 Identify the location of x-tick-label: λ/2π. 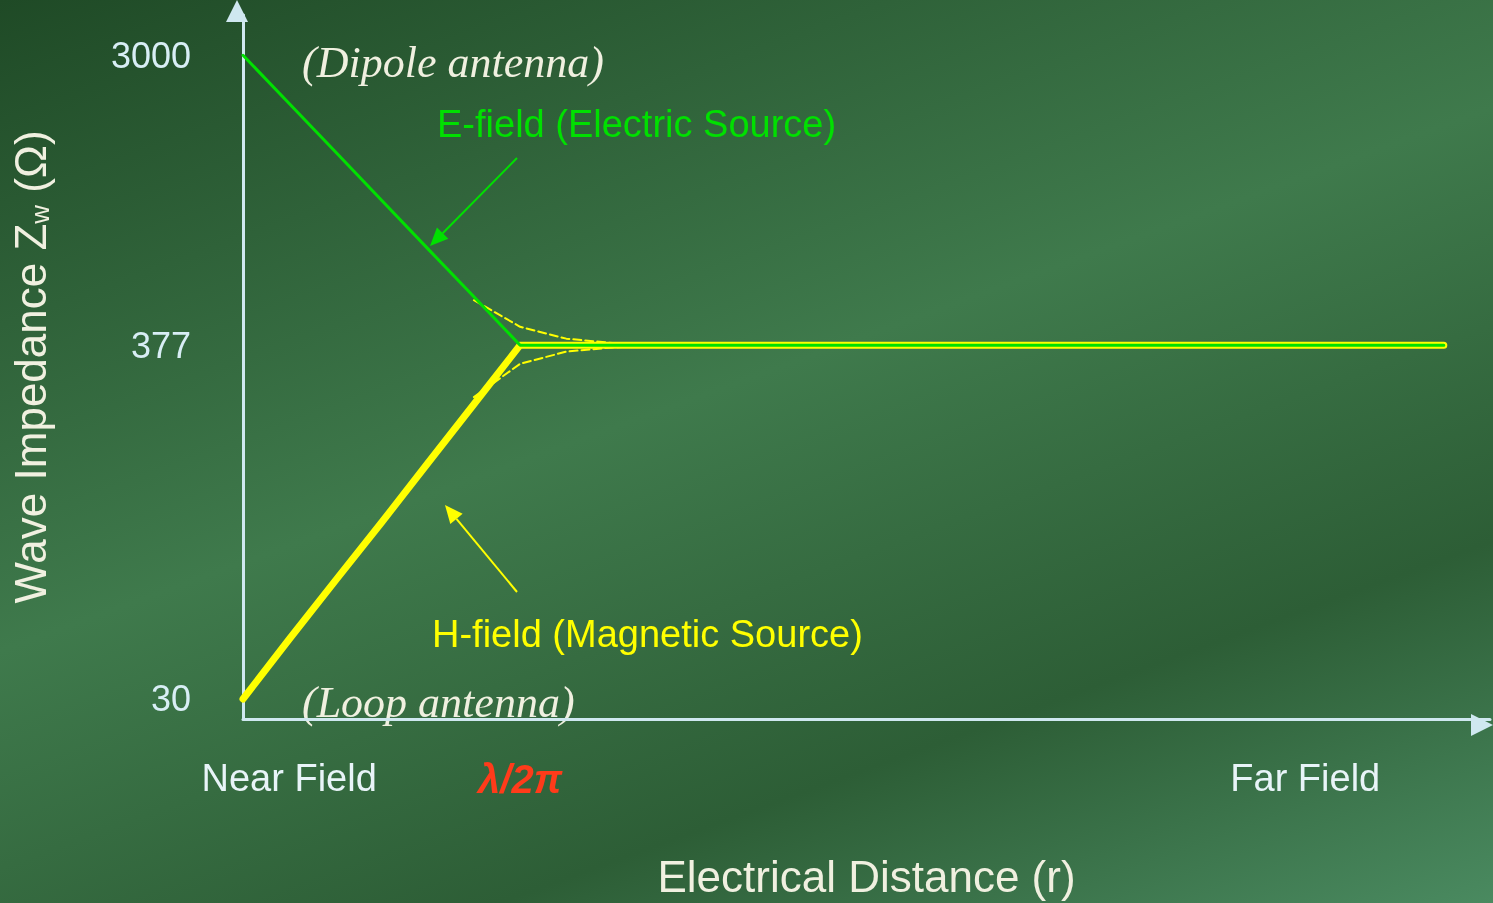
(519, 779).